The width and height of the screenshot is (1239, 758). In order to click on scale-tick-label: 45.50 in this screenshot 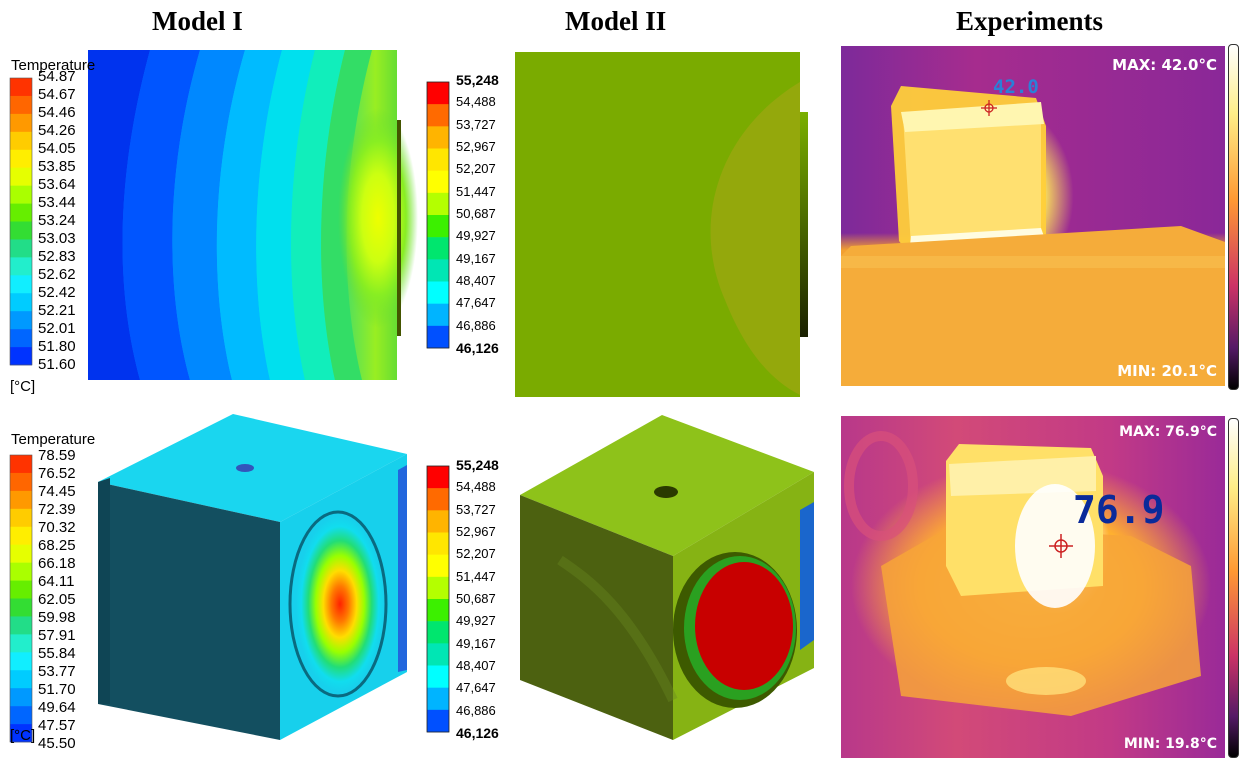, I will do `click(57, 743)`.